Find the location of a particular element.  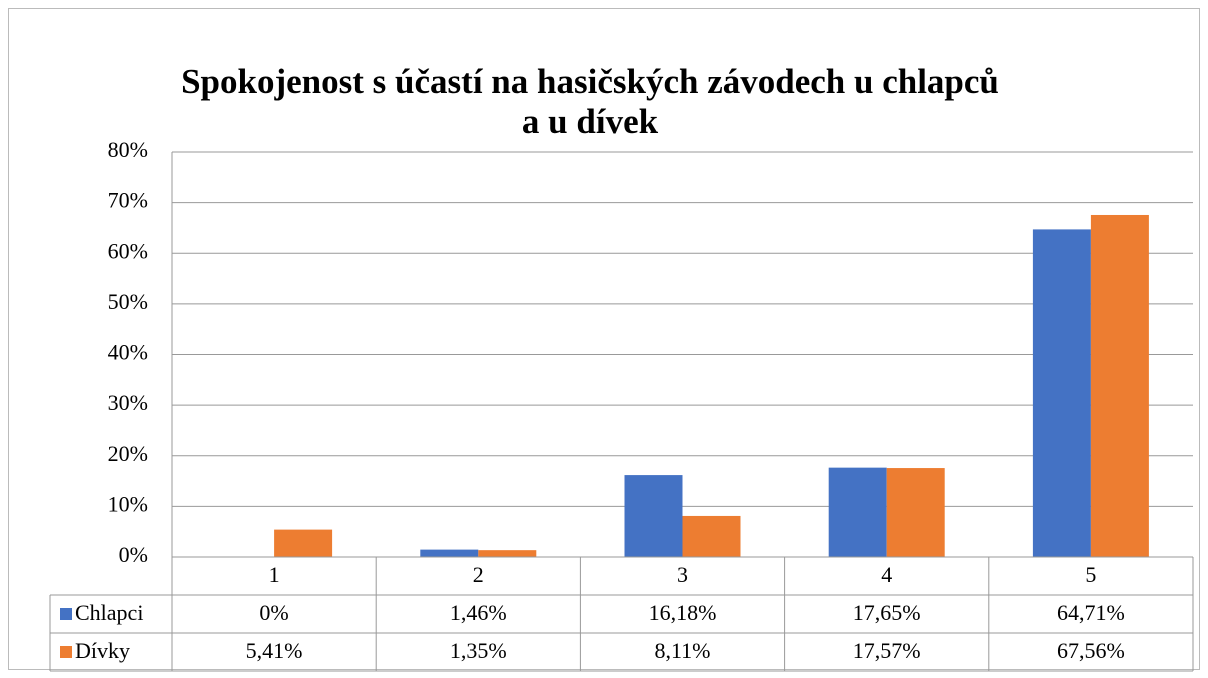

y-tick-label: 80% is located at coordinates (128, 149).